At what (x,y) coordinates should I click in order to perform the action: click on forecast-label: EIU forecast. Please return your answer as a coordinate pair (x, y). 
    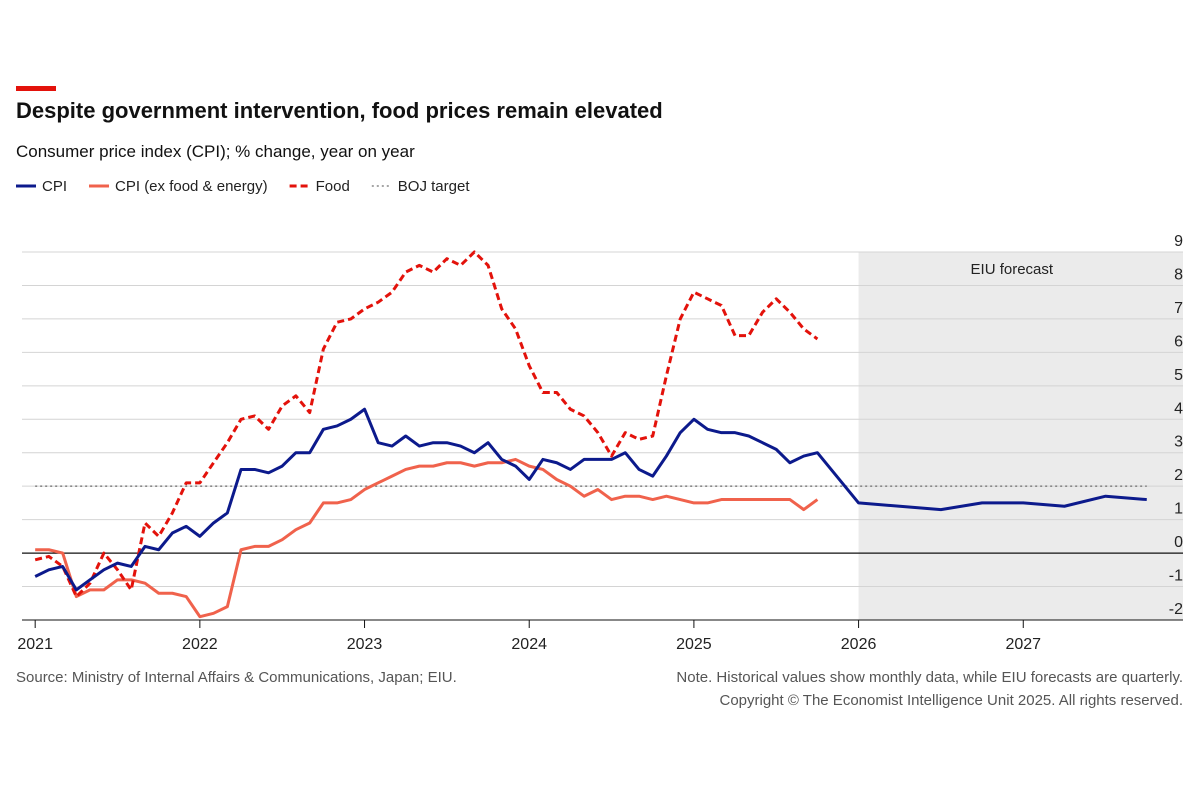
    Looking at the image, I should click on (1012, 269).